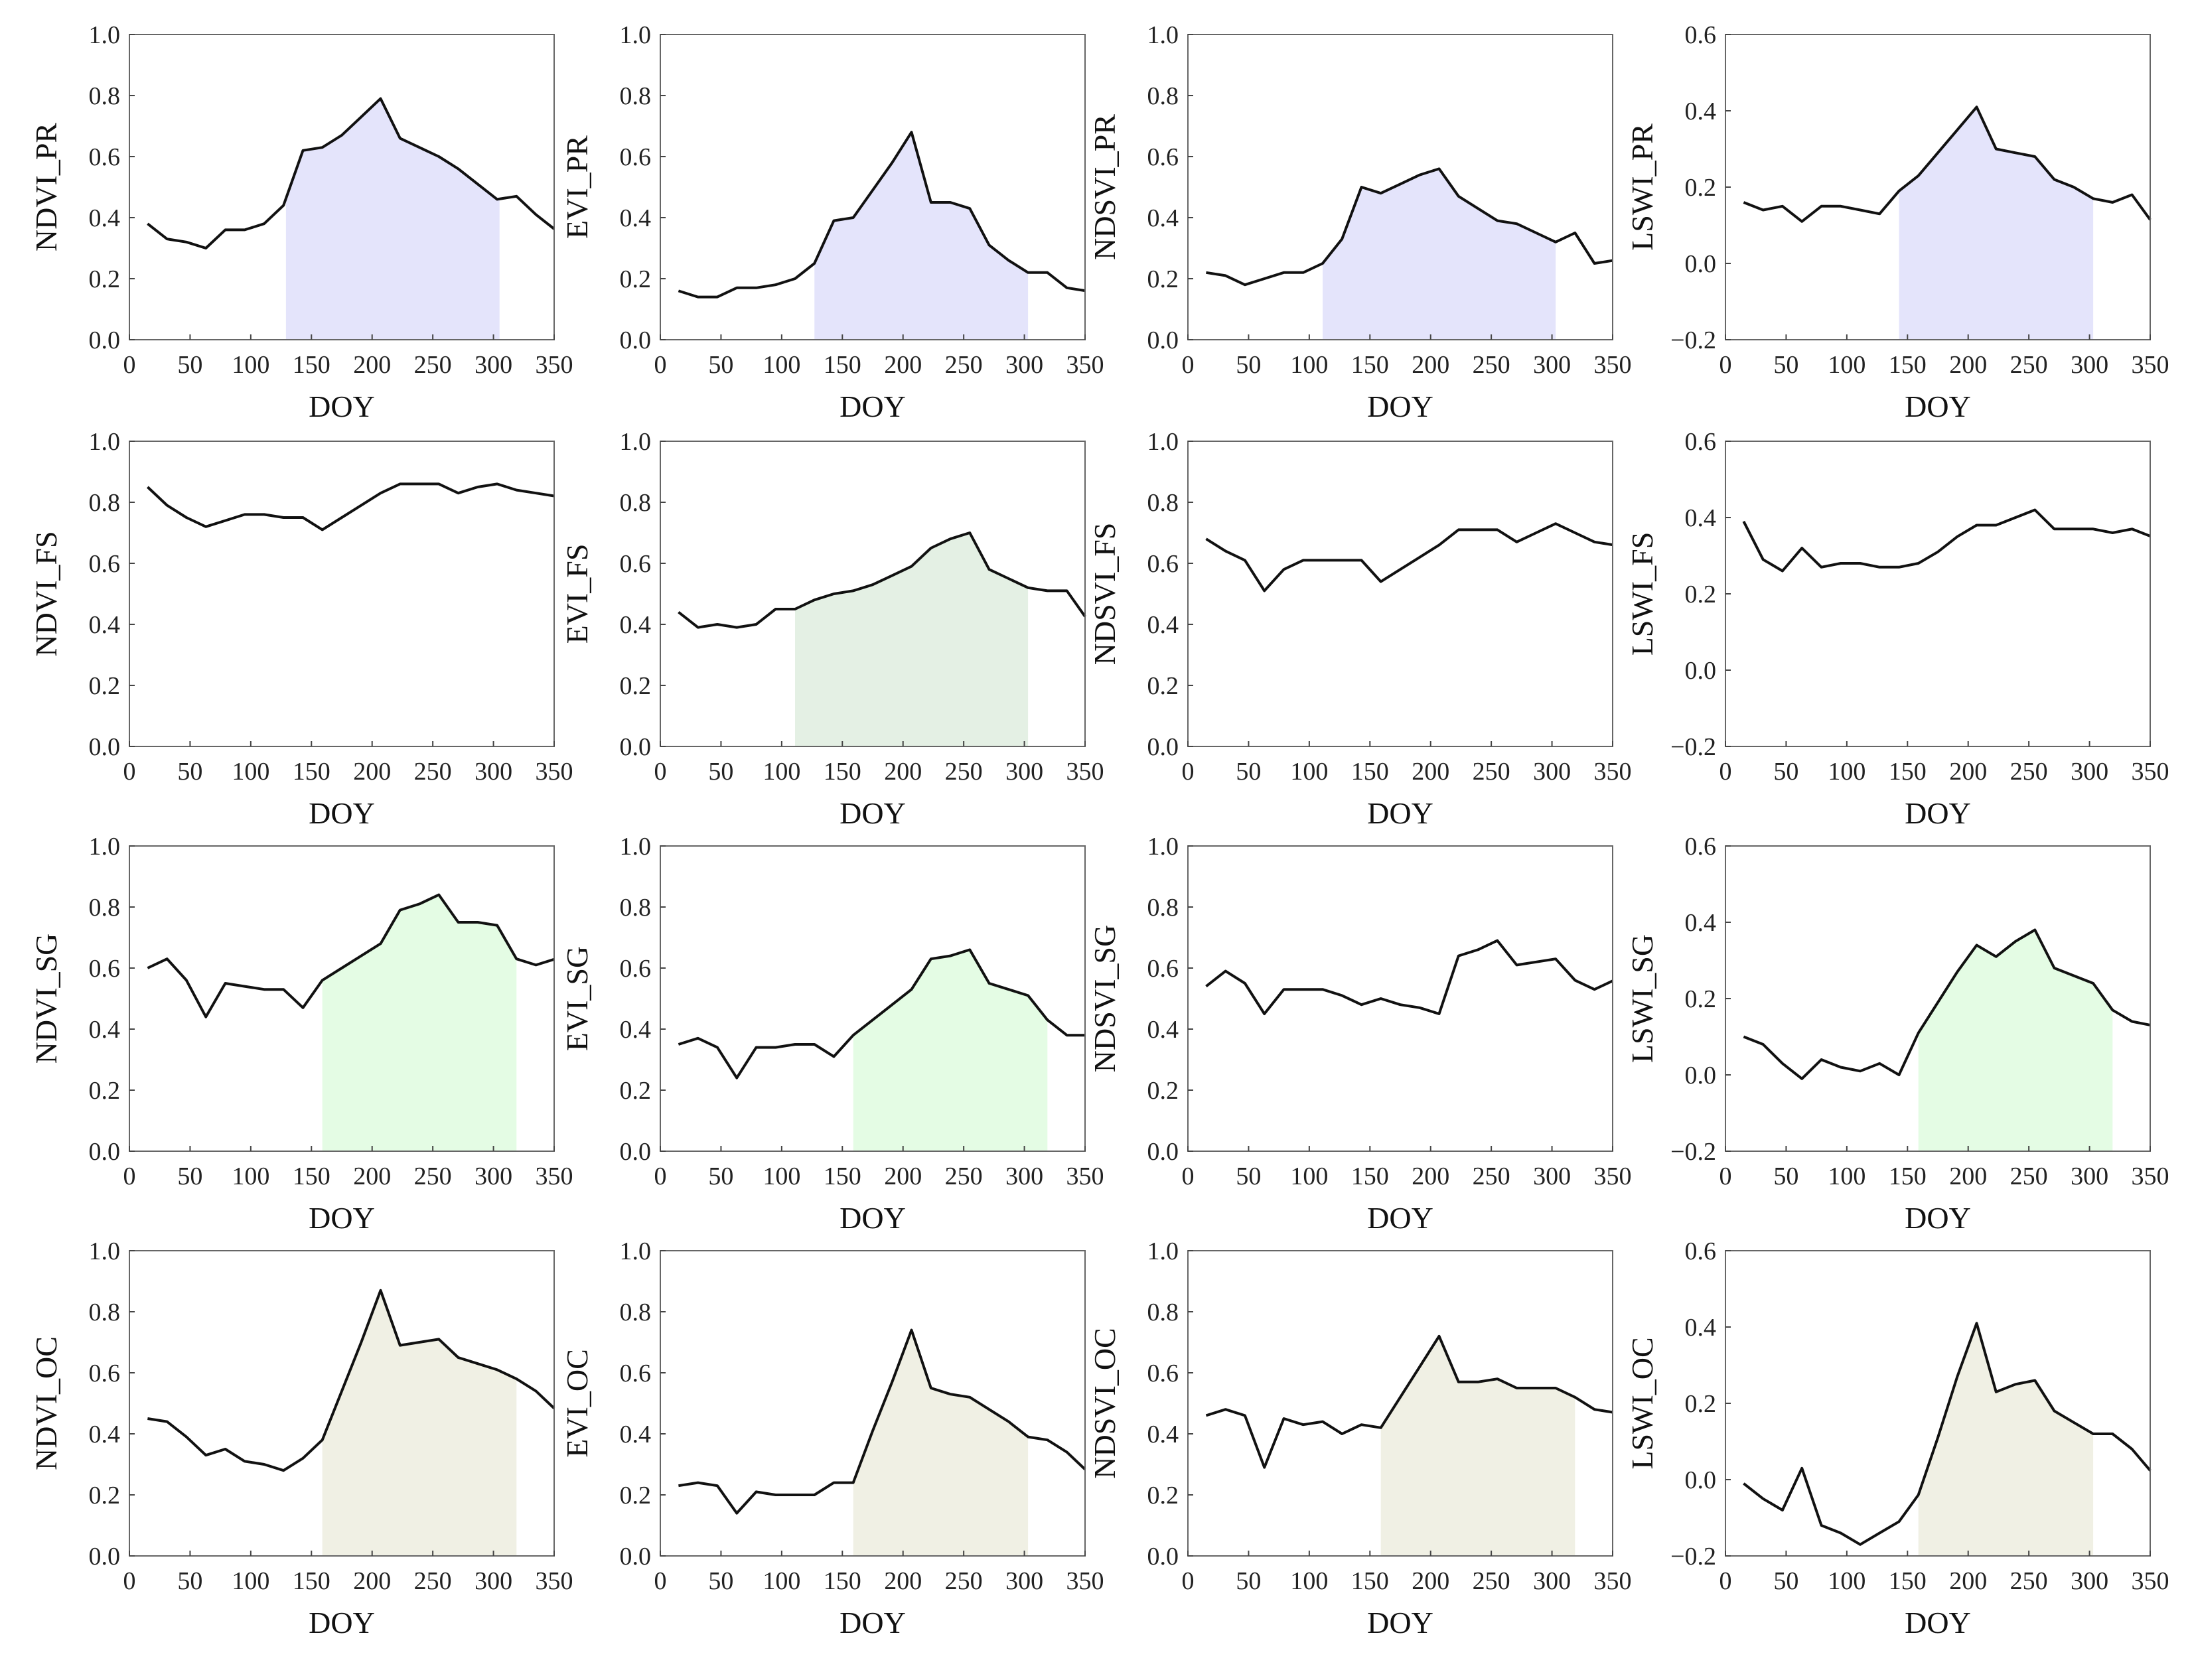  I want to click on y-axis-title: LSWI_SG, so click(1642, 998).